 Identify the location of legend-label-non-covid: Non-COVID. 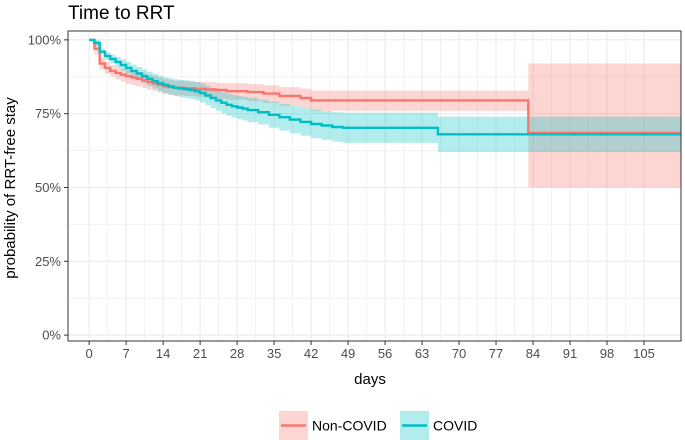
(349, 426).